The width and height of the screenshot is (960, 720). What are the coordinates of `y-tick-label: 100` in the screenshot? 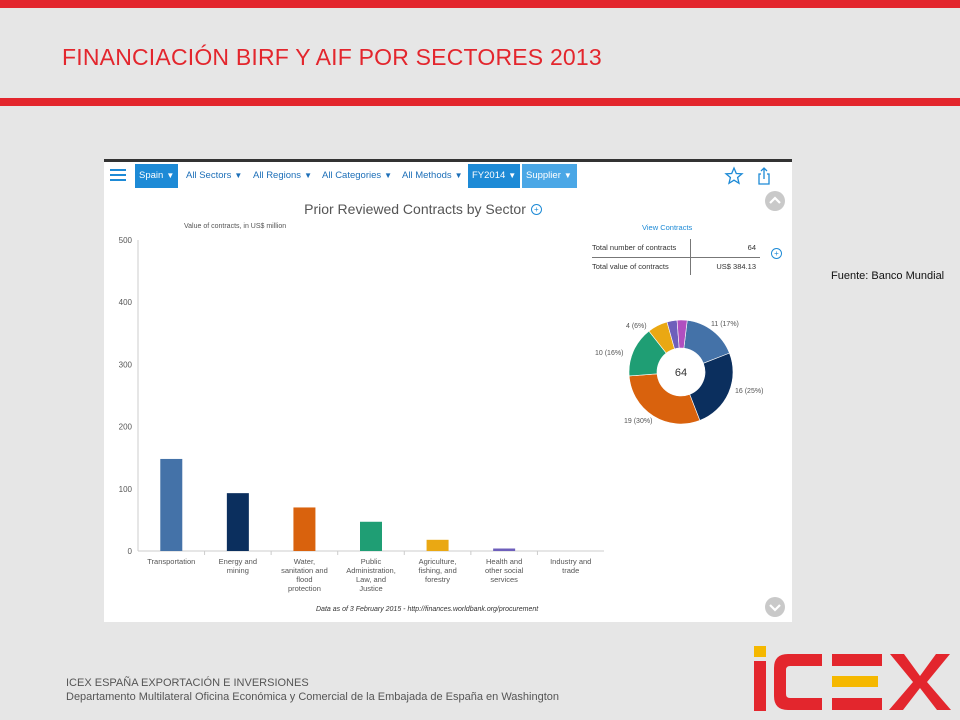 It's located at (126, 489).